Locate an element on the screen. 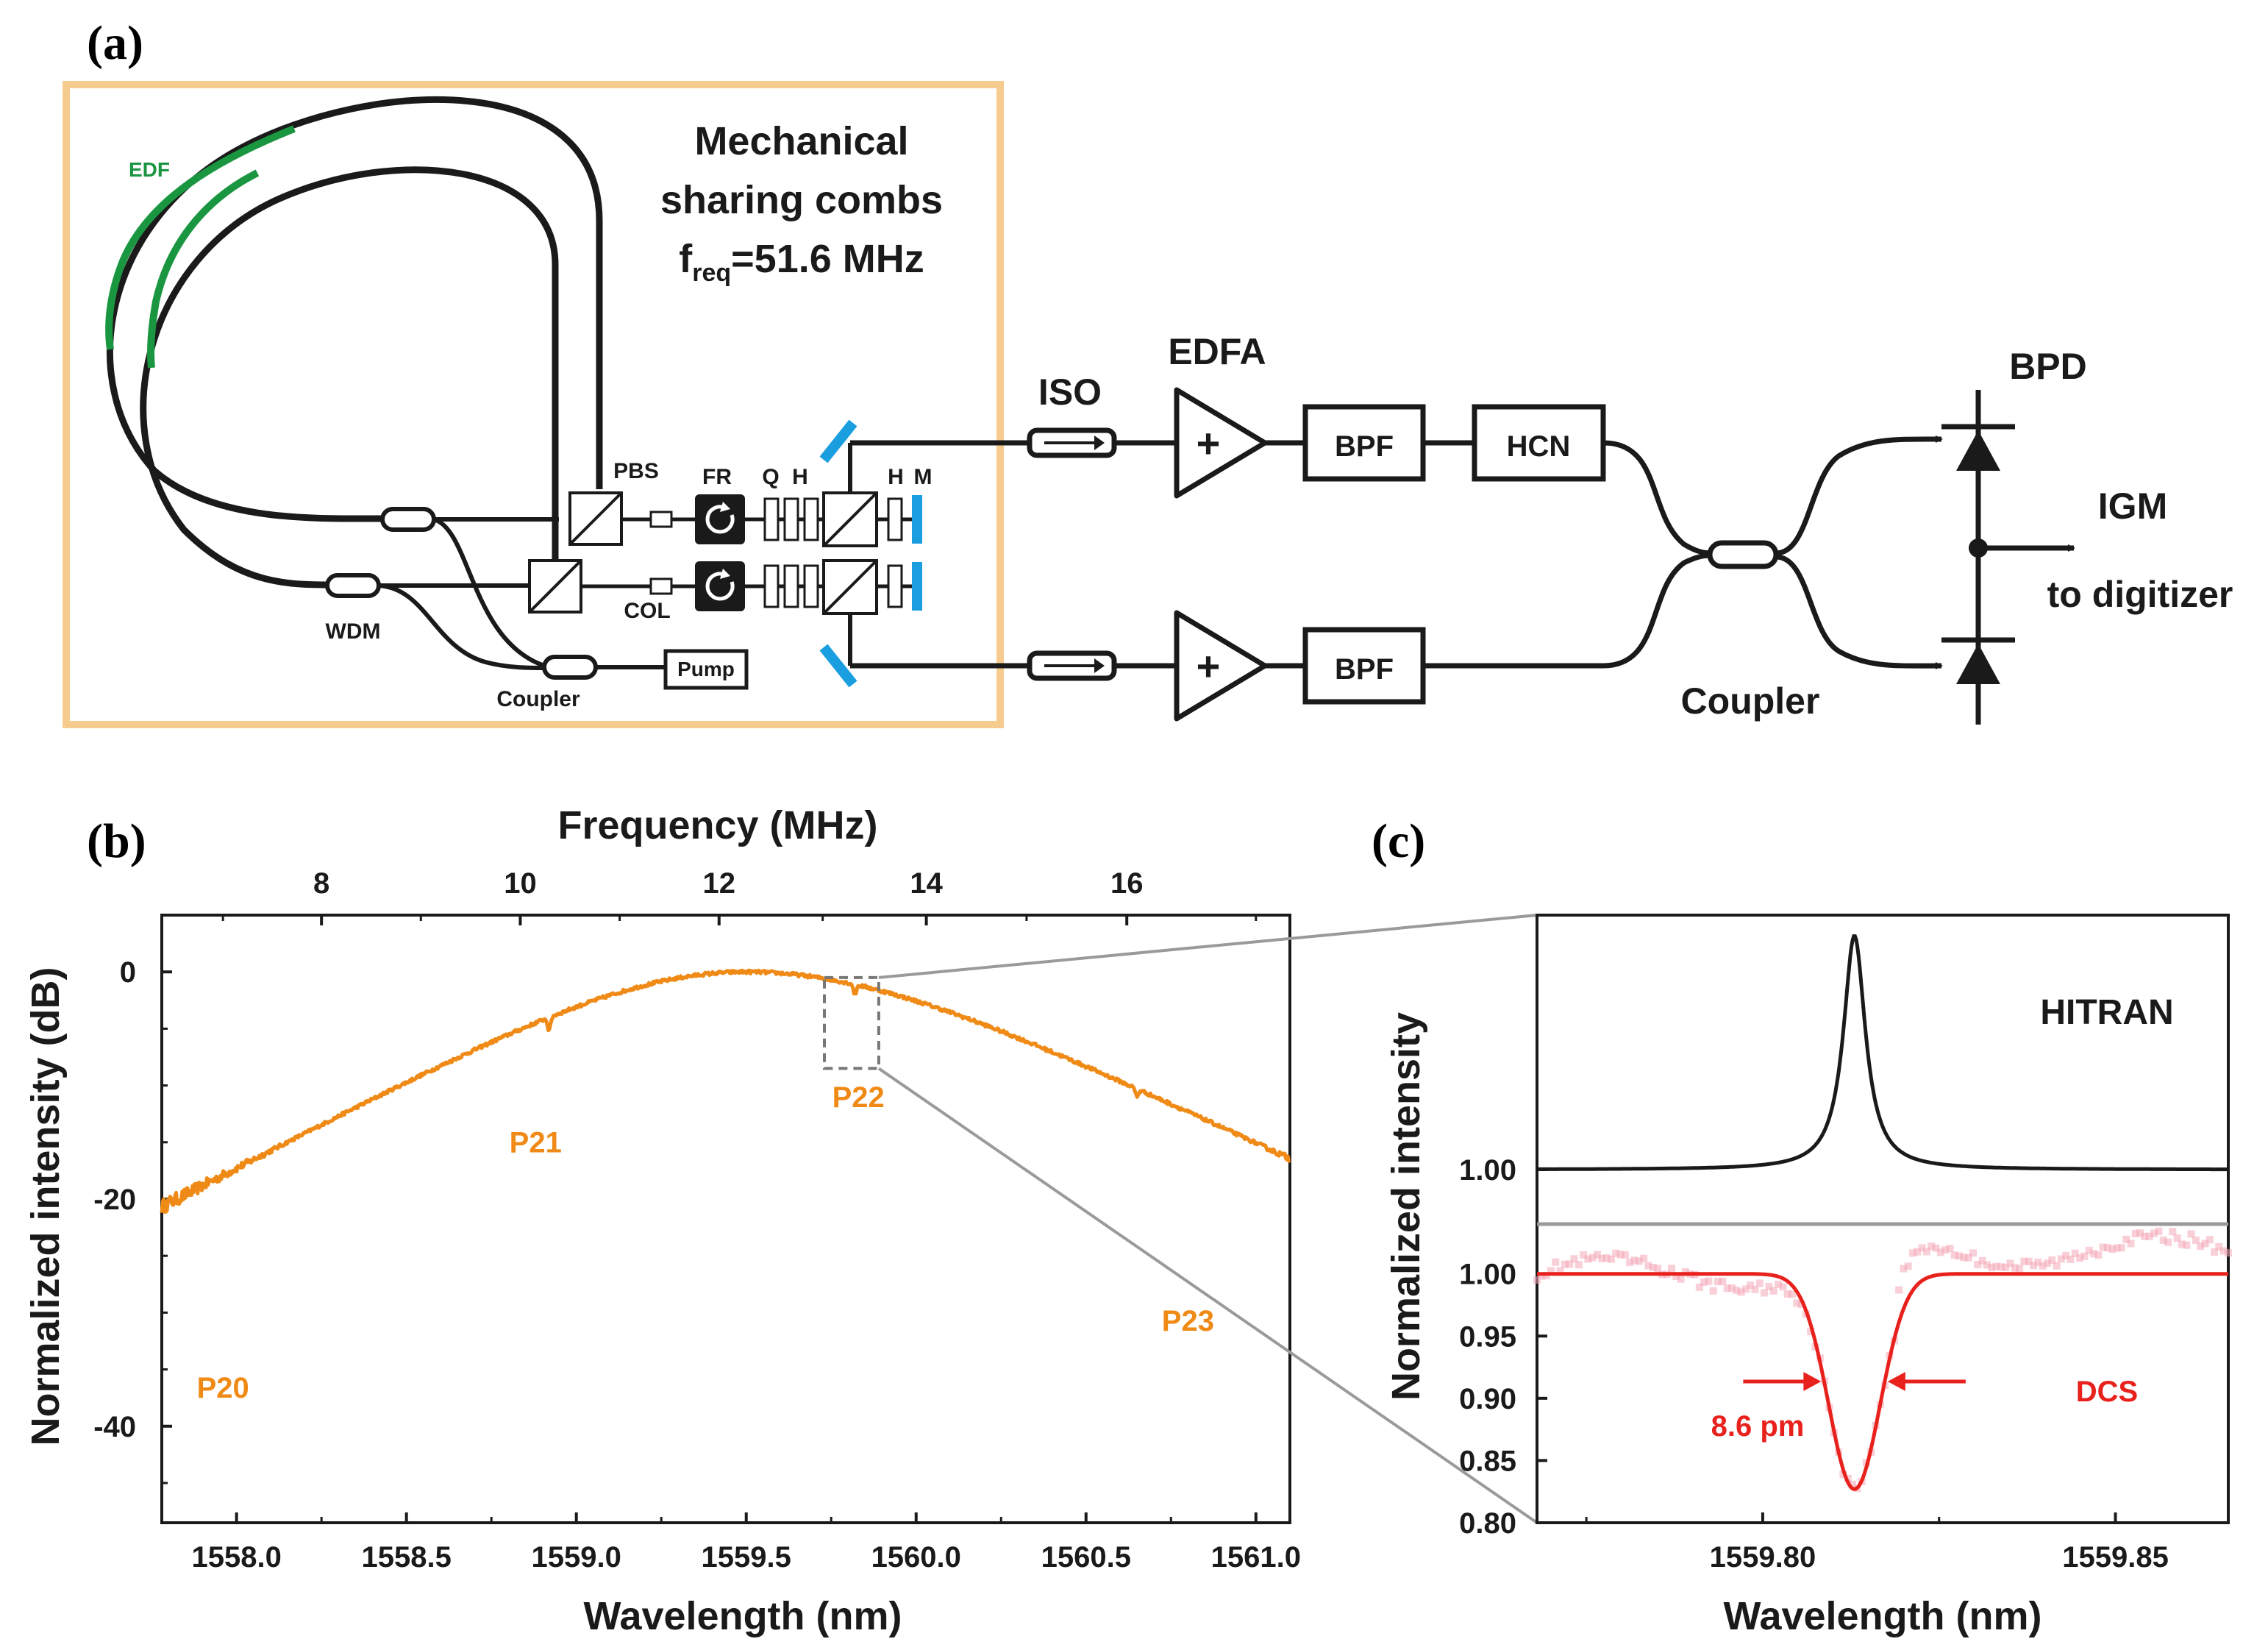  combining-coupler is located at coordinates (1743, 554).